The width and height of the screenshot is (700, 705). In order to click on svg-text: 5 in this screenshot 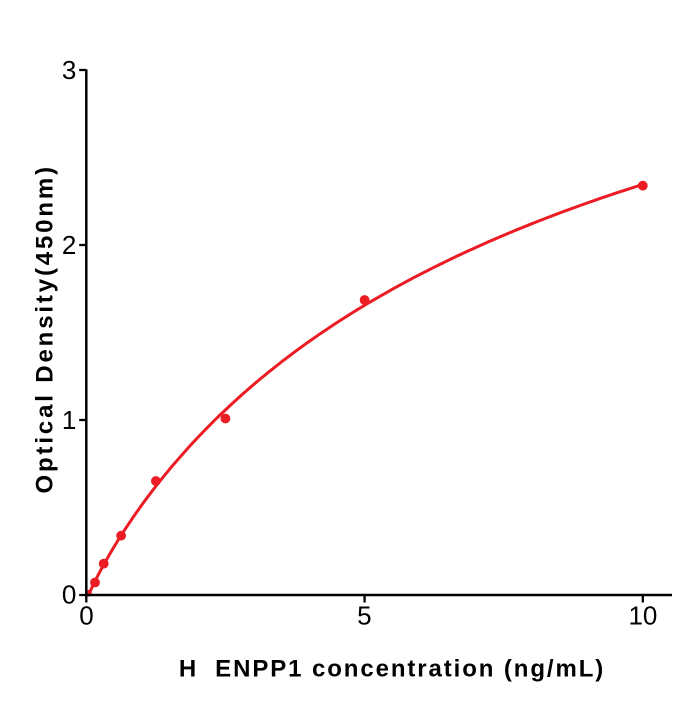, I will do `click(364, 616)`.